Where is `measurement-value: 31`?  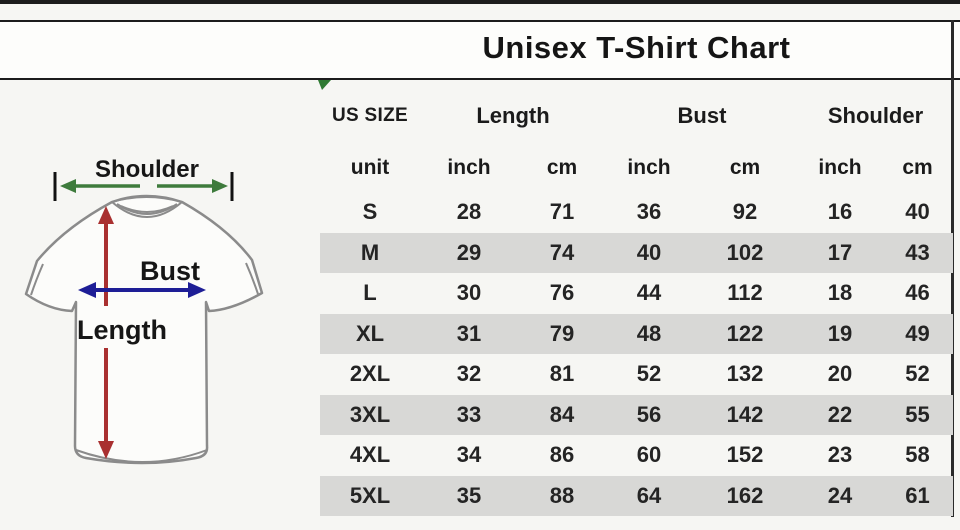
measurement-value: 31 is located at coordinates (469, 333).